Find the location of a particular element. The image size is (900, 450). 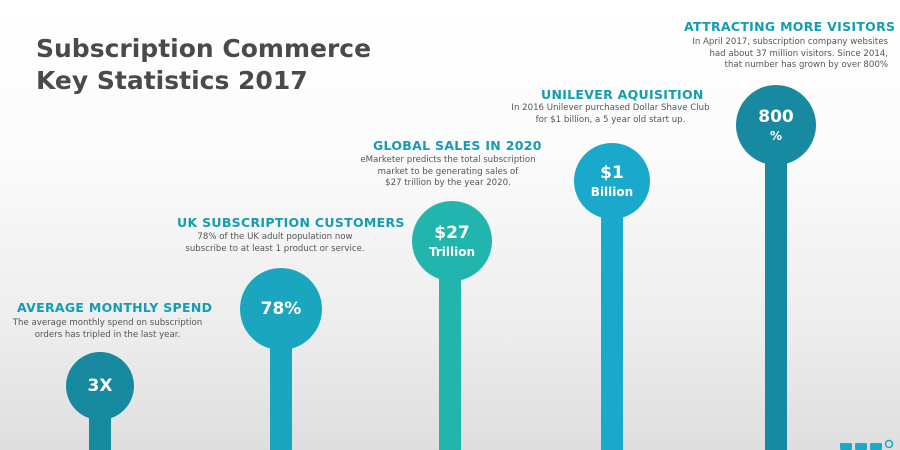

stat-value: $1 is located at coordinates (612, 172).